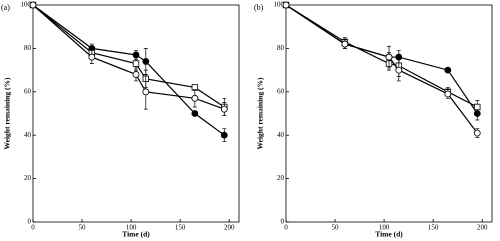  What do you see at coordinates (259, 7) in the screenshot?
I see `panel-label: (b)` at bounding box center [259, 7].